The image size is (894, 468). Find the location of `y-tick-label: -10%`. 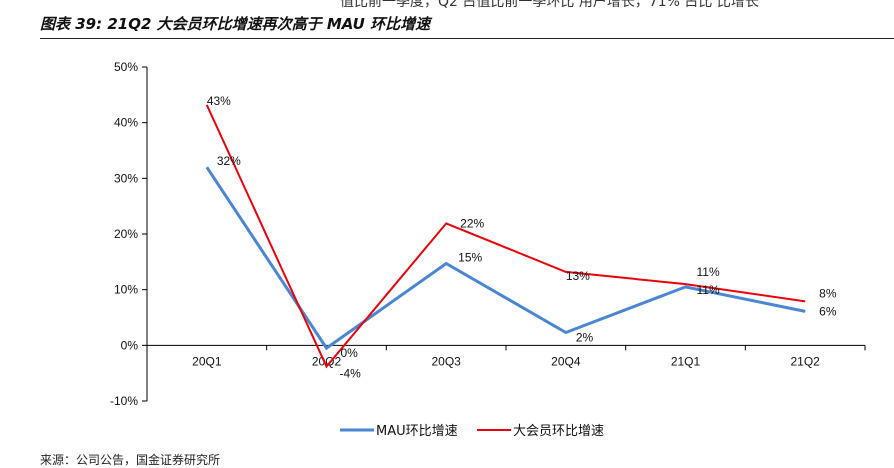

y-tick-label: -10% is located at coordinates (124, 401).